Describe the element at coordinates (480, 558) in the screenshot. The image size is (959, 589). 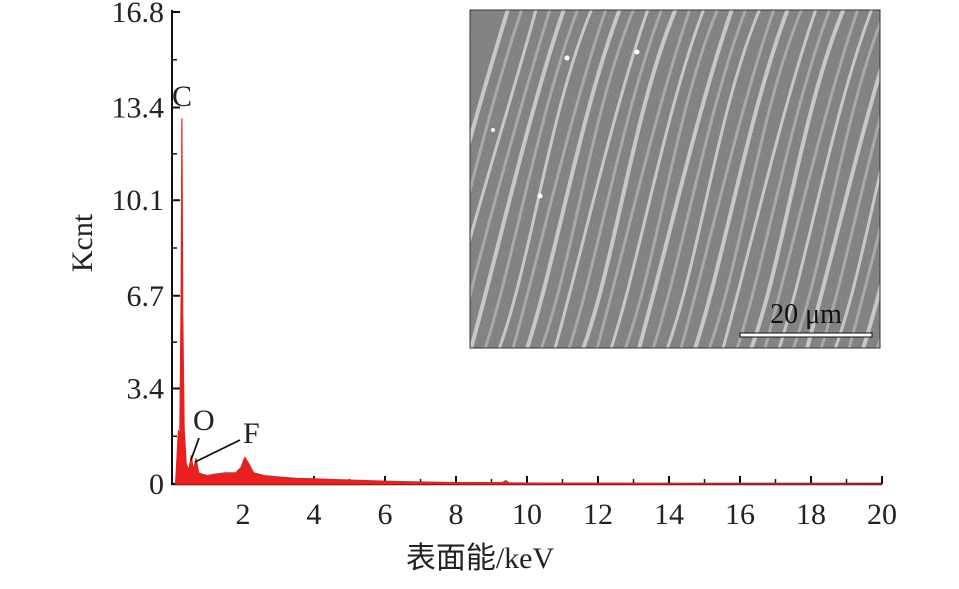
I see `x-axis-title: 表面能/keV` at that location.